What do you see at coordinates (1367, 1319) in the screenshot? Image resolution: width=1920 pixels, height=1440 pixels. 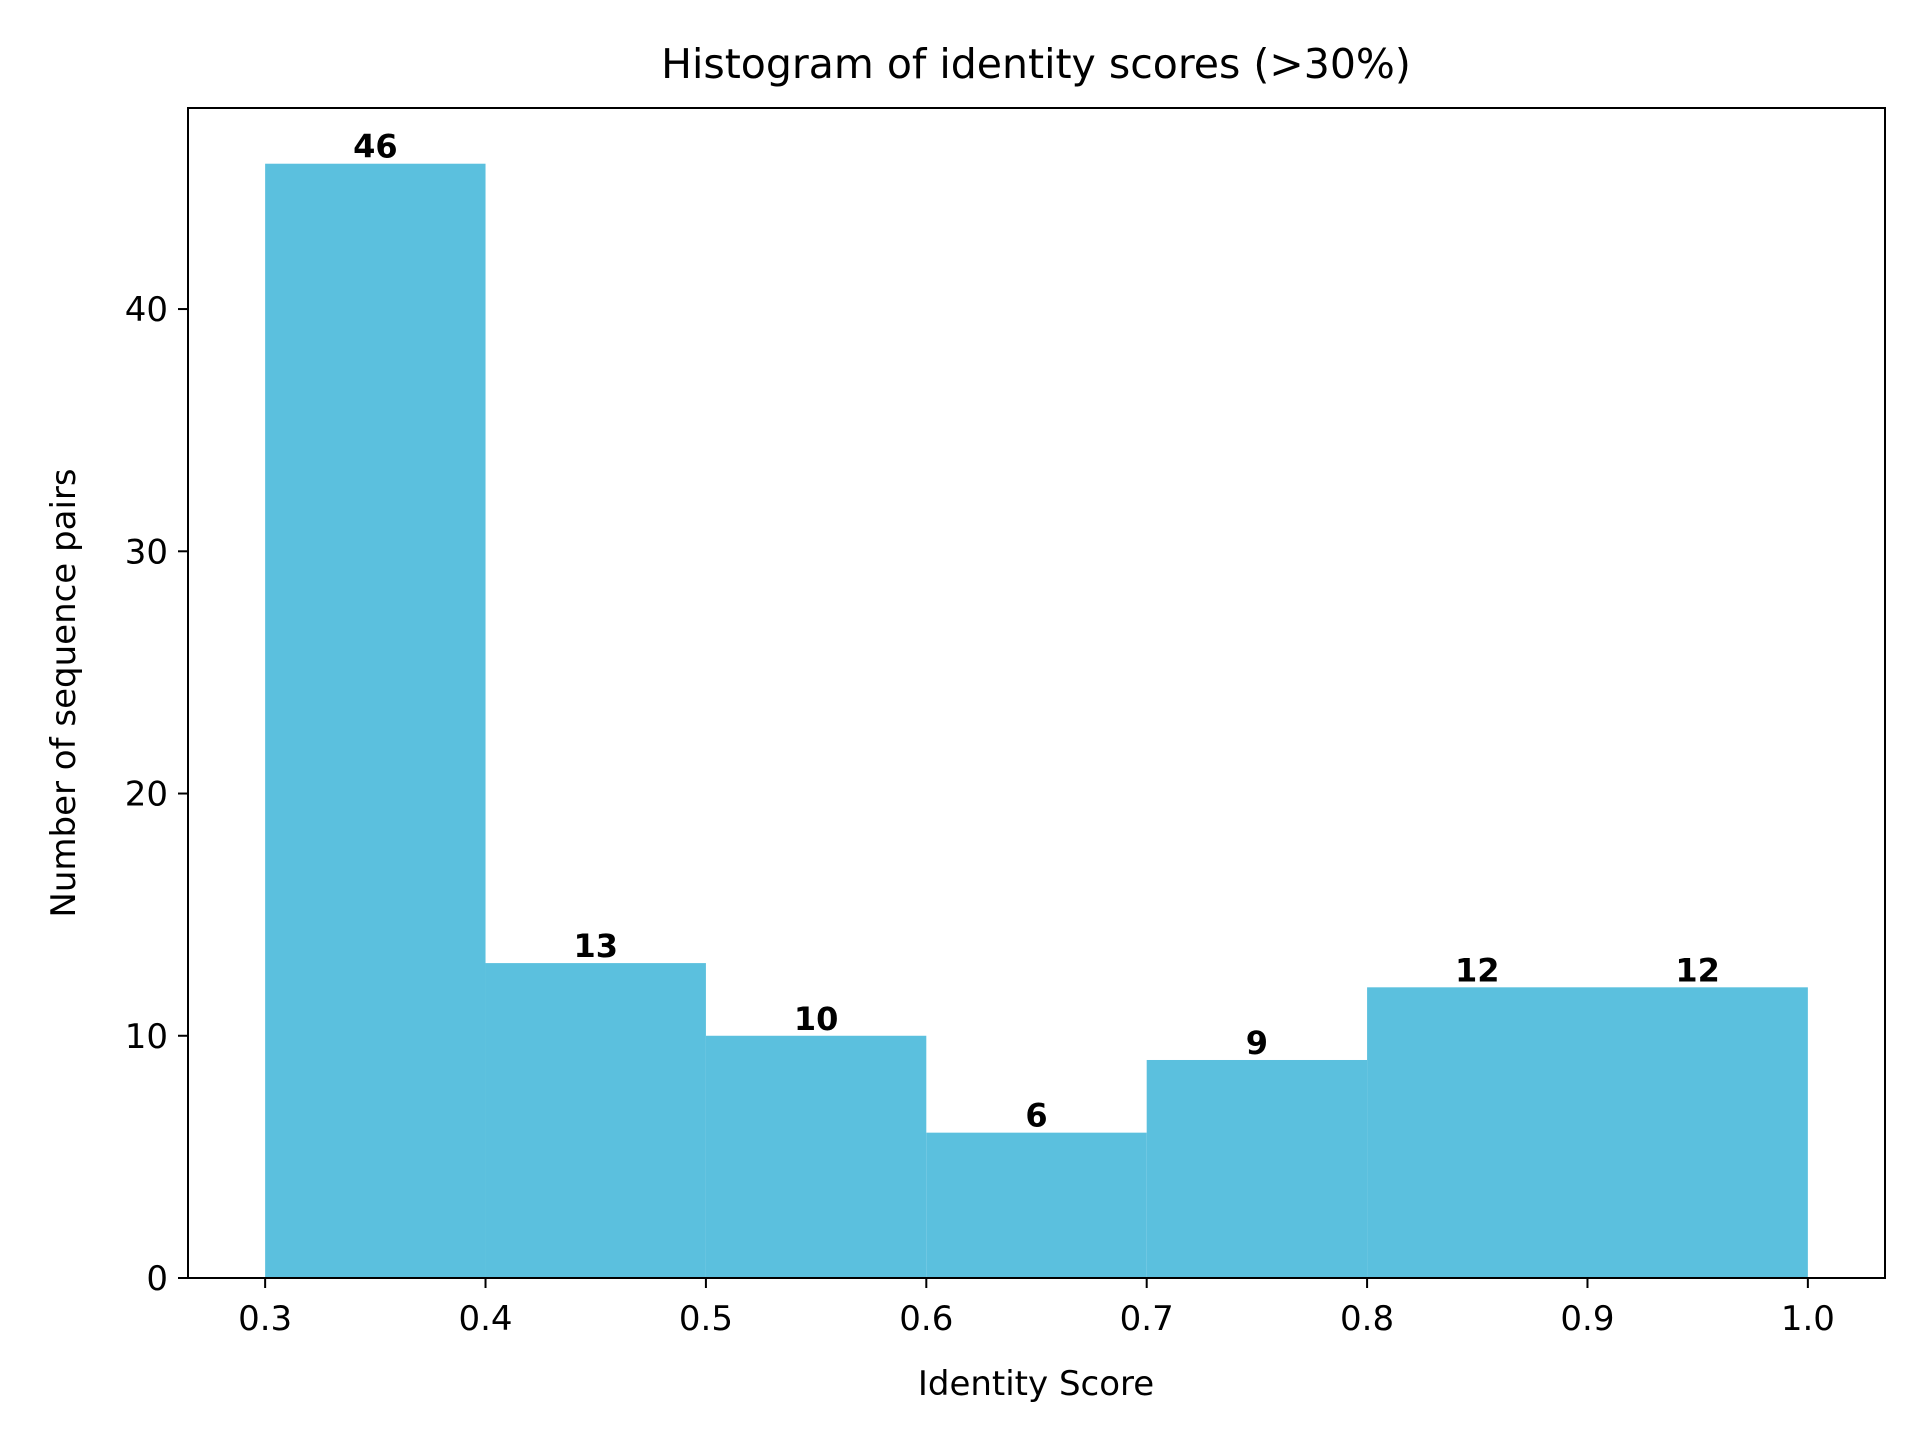 I see `x-tick-label: 0.8` at bounding box center [1367, 1319].